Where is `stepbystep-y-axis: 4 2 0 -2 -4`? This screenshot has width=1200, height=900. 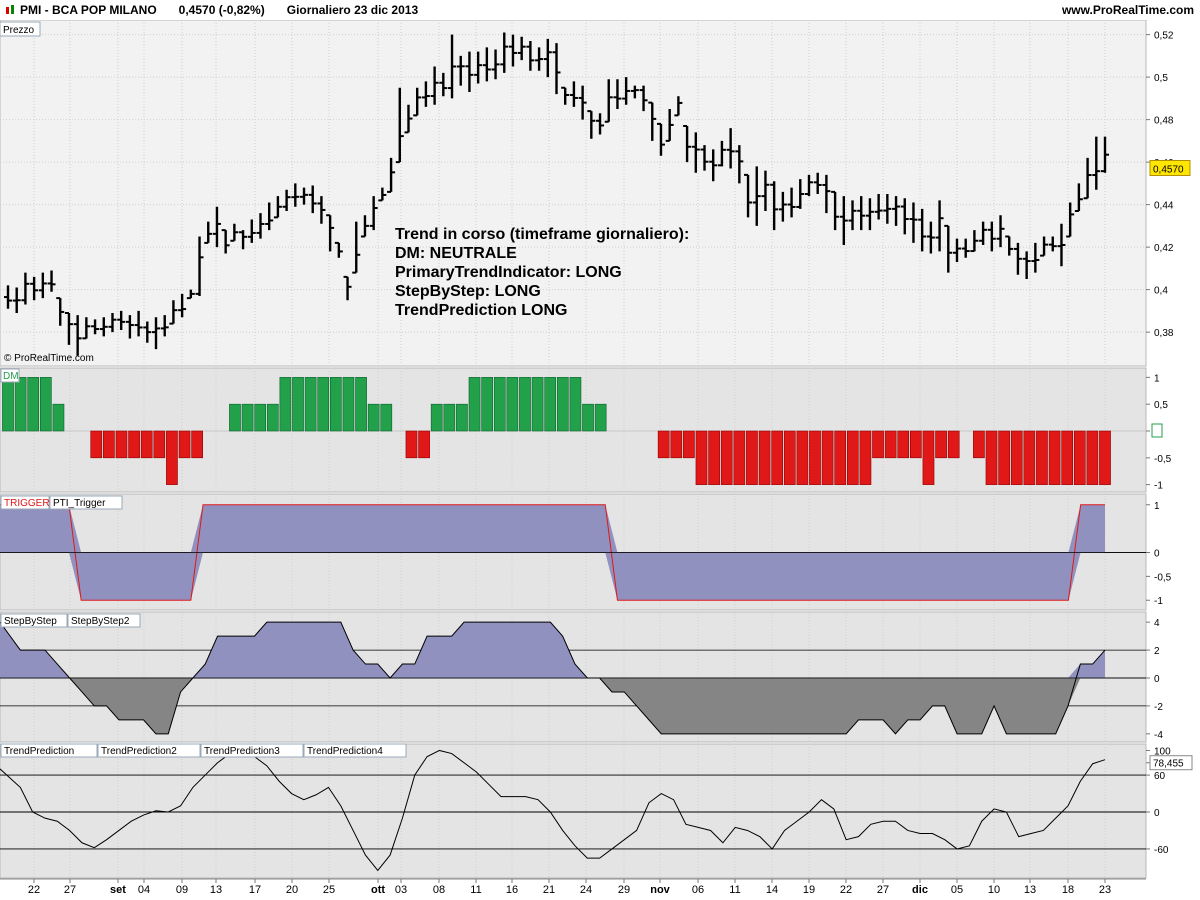 stepbystep-y-axis: 4 2 0 -2 -4 is located at coordinates (1154, 679).